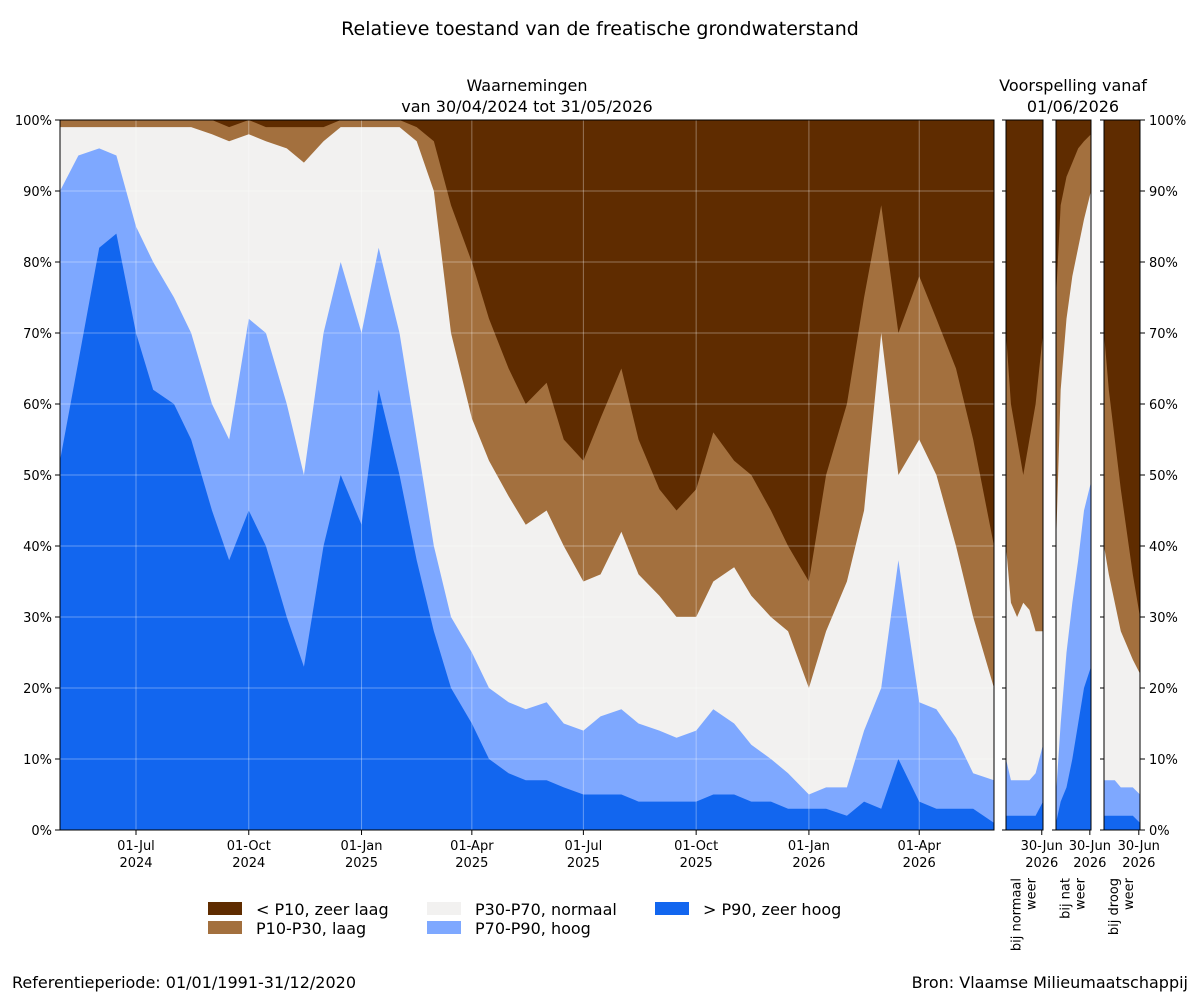  Describe the element at coordinates (444, 908) in the screenshot. I see `legend-swatch-normaal` at that location.